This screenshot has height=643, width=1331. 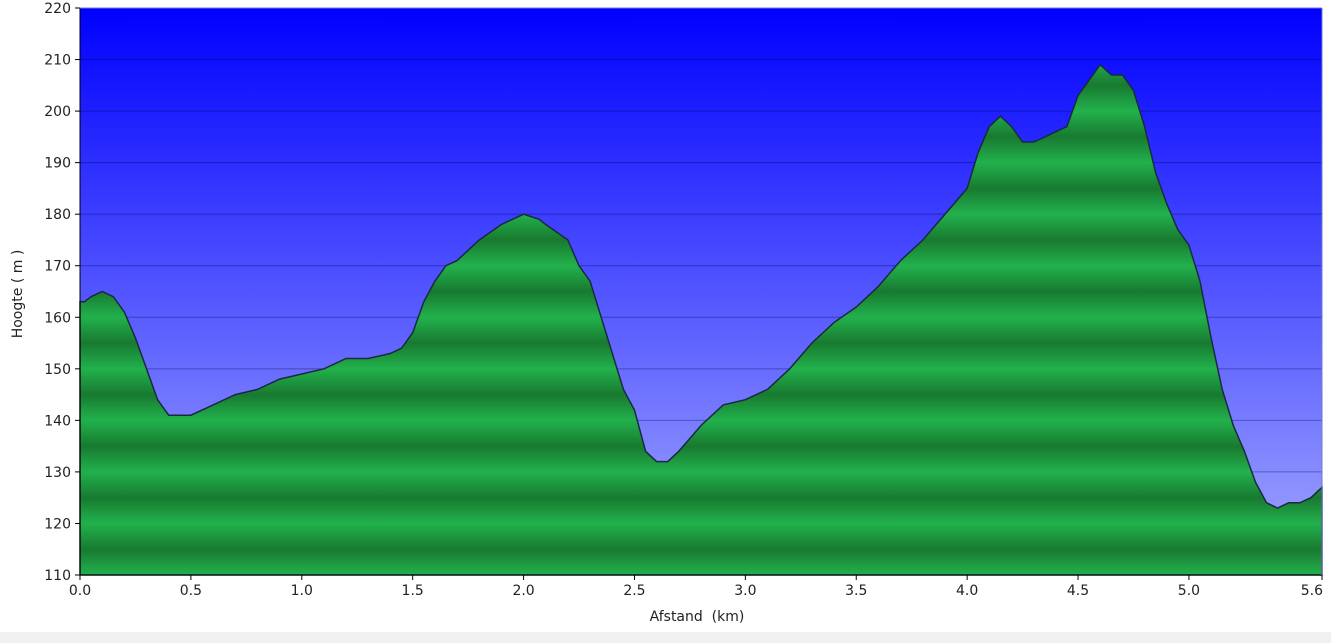 I want to click on y-tick-label: 130, so click(x=57, y=473).